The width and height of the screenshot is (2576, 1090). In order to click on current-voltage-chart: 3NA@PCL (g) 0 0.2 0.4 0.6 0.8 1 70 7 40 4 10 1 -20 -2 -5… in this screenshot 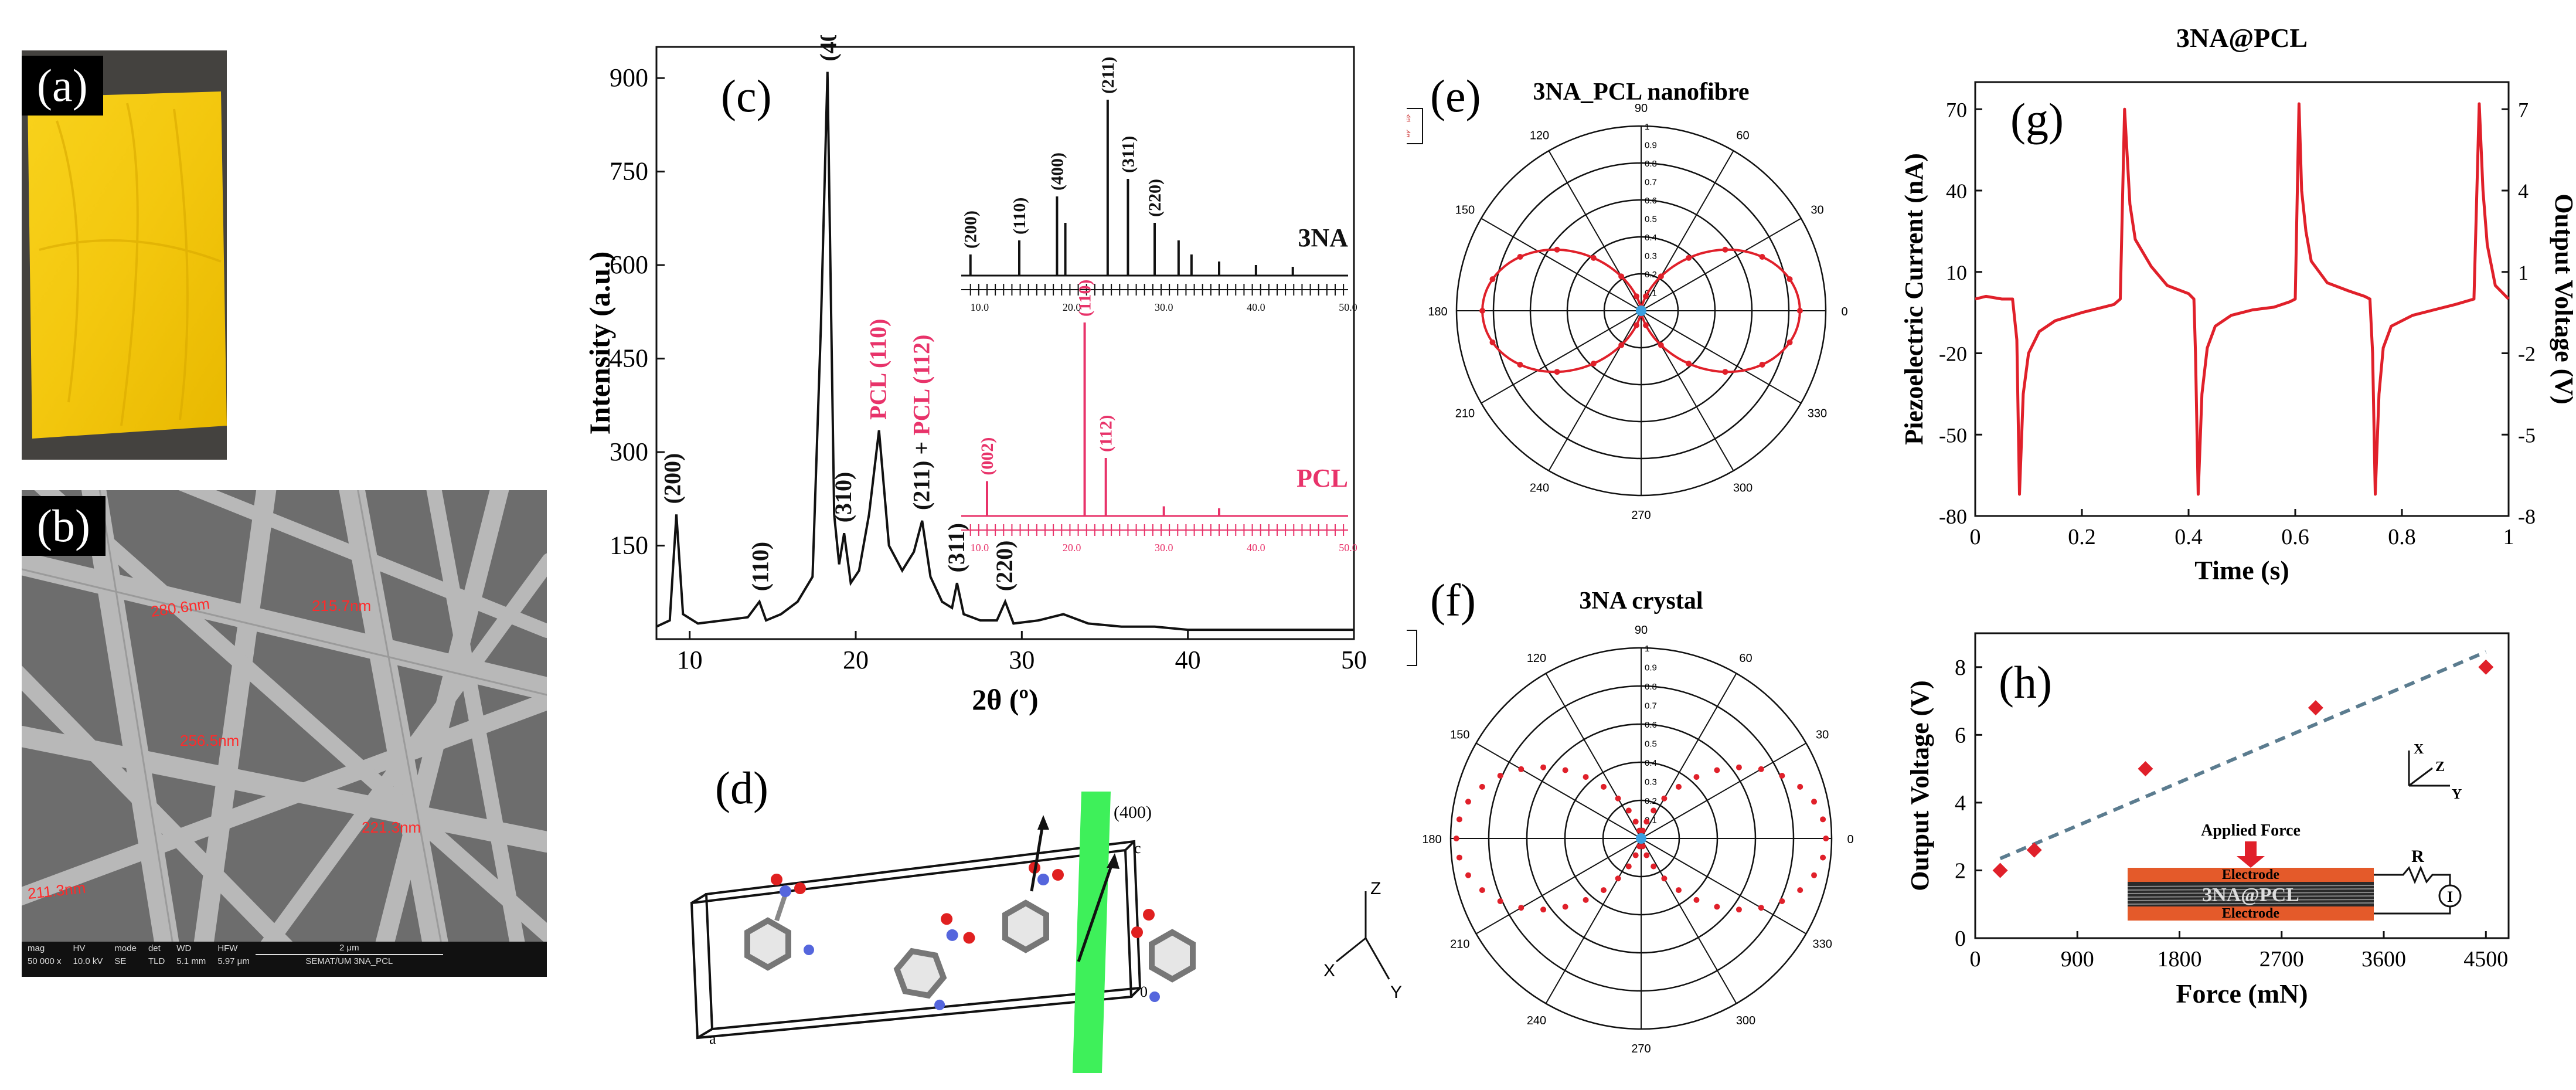, I will do `click(2236, 304)`.